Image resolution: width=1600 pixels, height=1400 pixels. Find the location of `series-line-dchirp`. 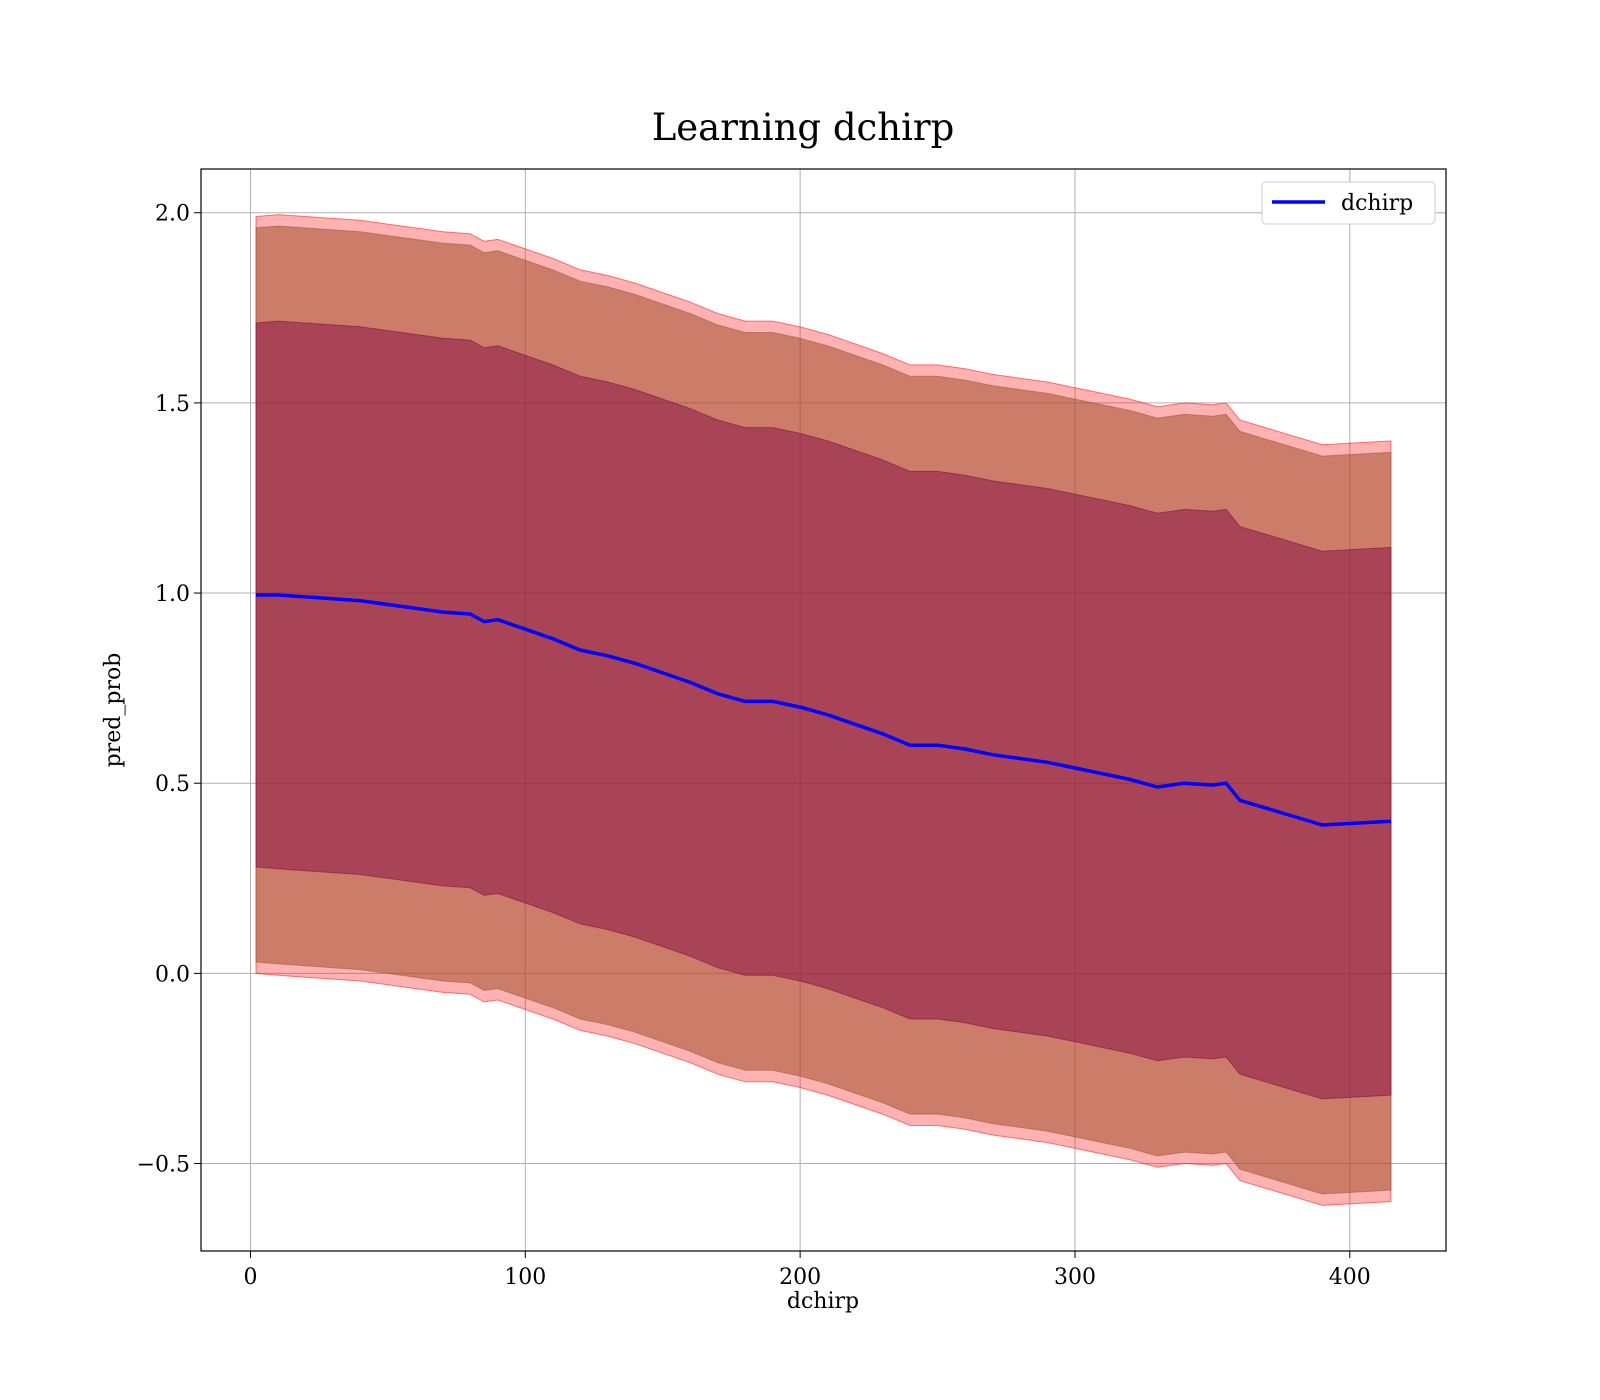

series-line-dchirp is located at coordinates (824, 710).